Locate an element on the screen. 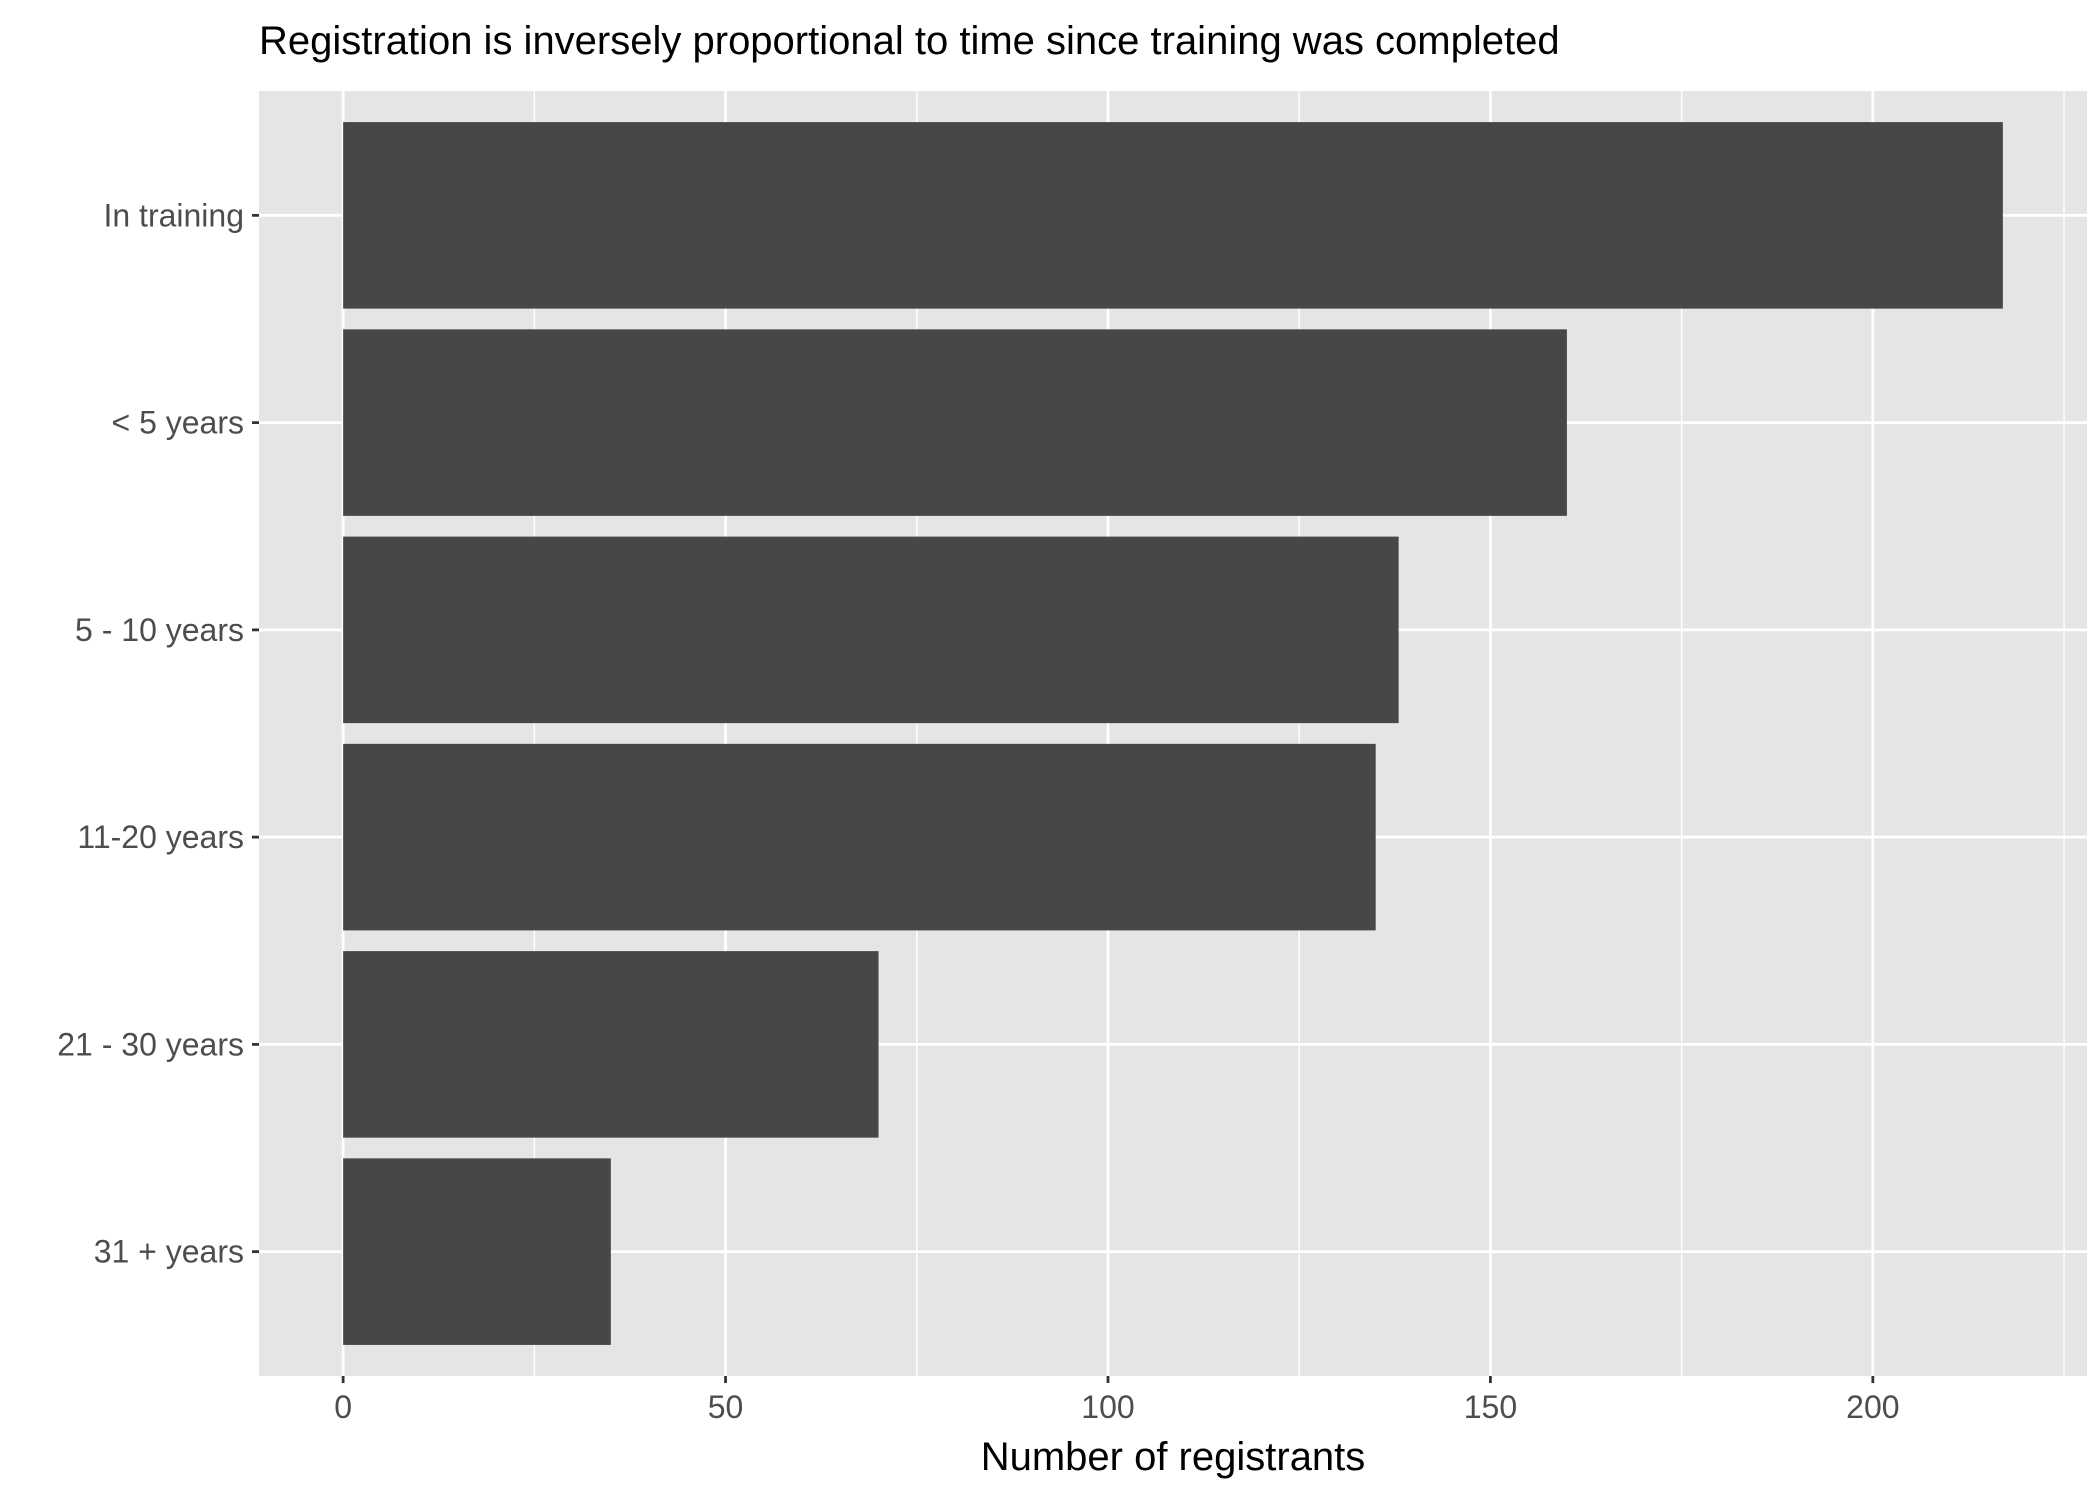 The width and height of the screenshot is (2100, 1500). x-tick-label: 50 is located at coordinates (726, 1407).